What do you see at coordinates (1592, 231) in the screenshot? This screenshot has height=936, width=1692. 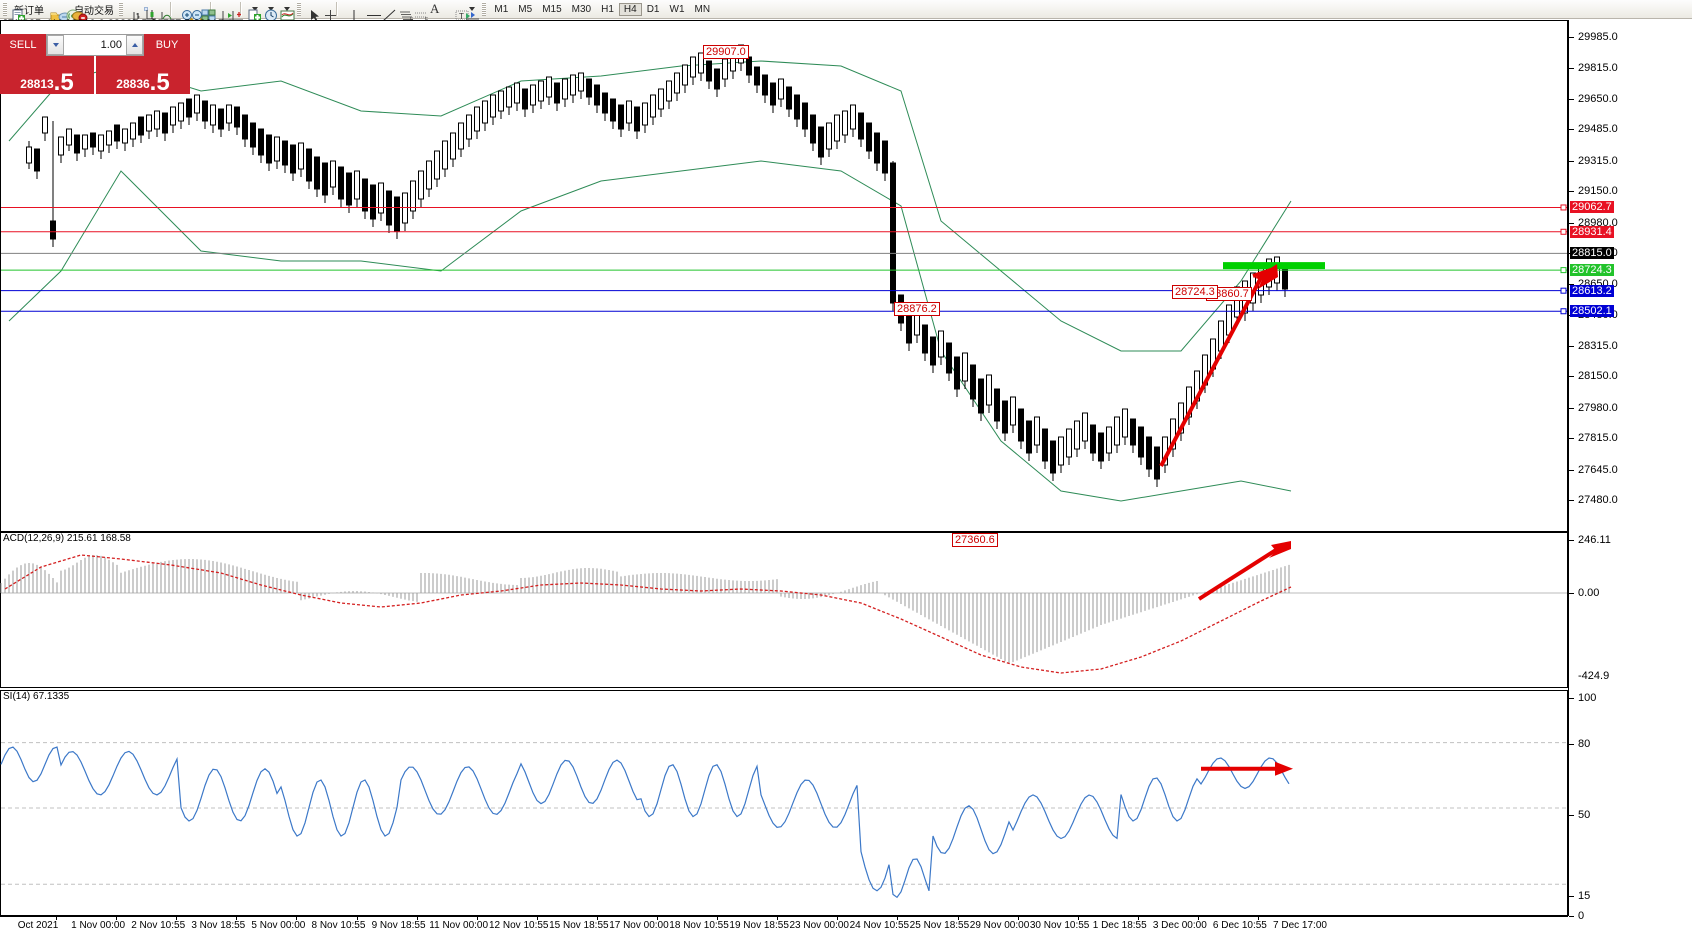 I see `price-level-tag: 28931.4` at bounding box center [1592, 231].